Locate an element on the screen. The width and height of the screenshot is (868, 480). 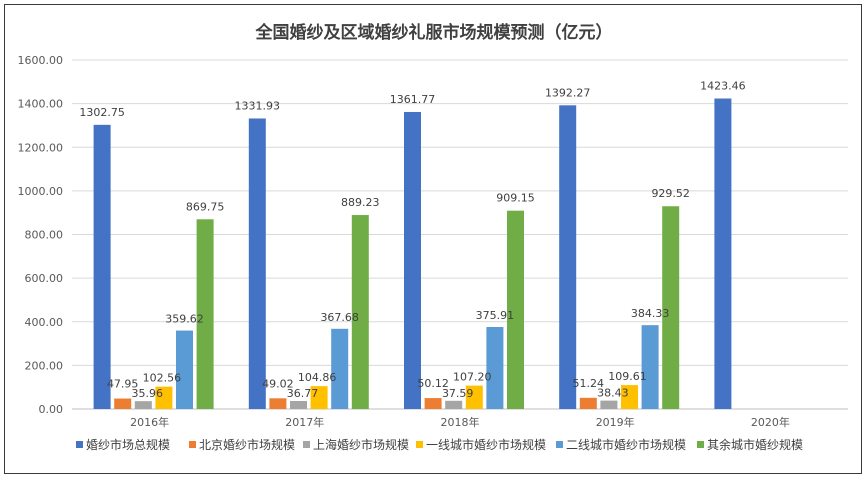
y-tick-label: 1400.00 is located at coordinates (41, 104).